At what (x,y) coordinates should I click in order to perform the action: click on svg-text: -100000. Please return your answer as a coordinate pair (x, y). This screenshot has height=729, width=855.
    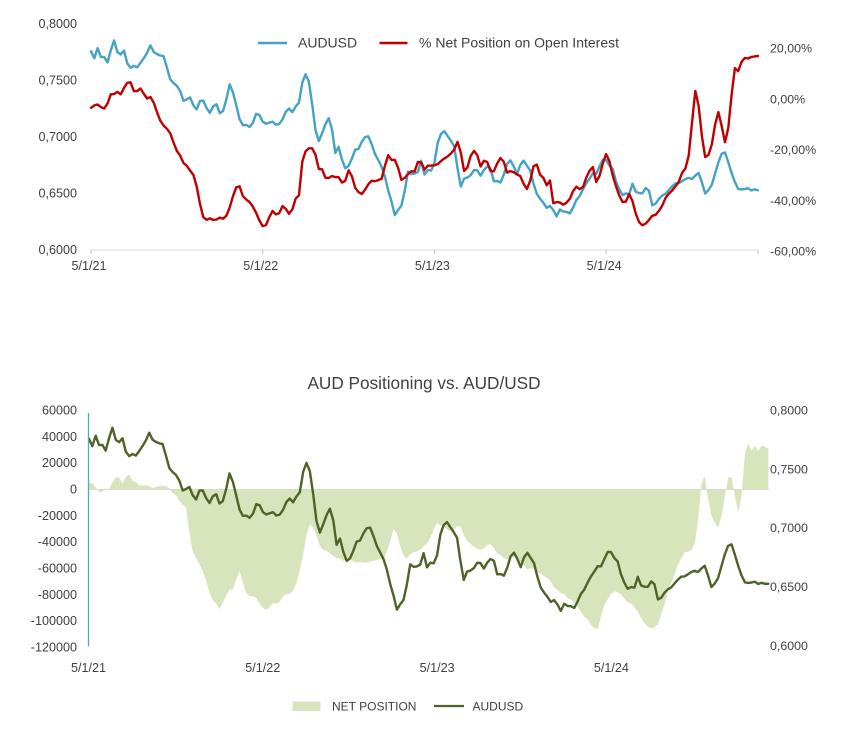
    Looking at the image, I should click on (54, 621).